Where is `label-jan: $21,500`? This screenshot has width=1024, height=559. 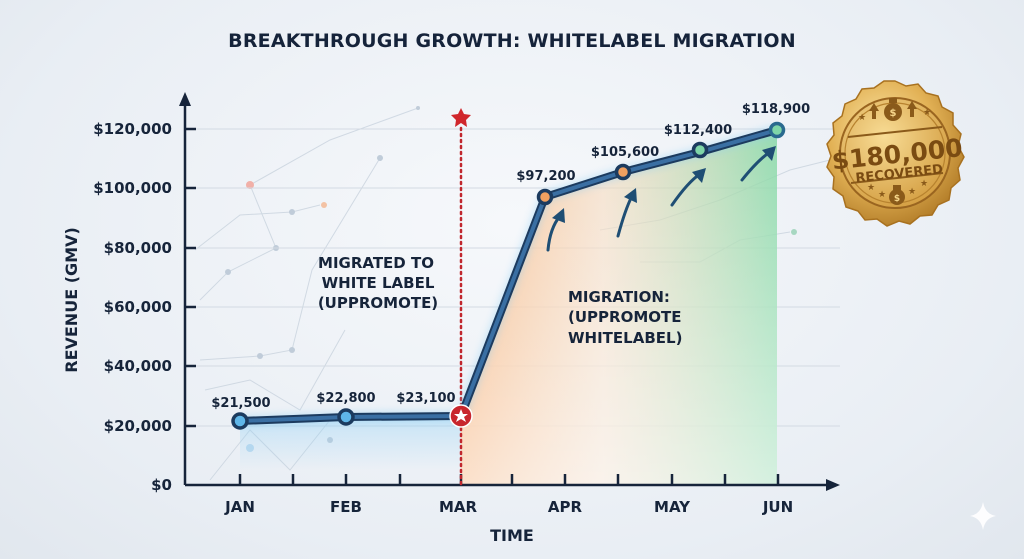 label-jan: $21,500 is located at coordinates (240, 403).